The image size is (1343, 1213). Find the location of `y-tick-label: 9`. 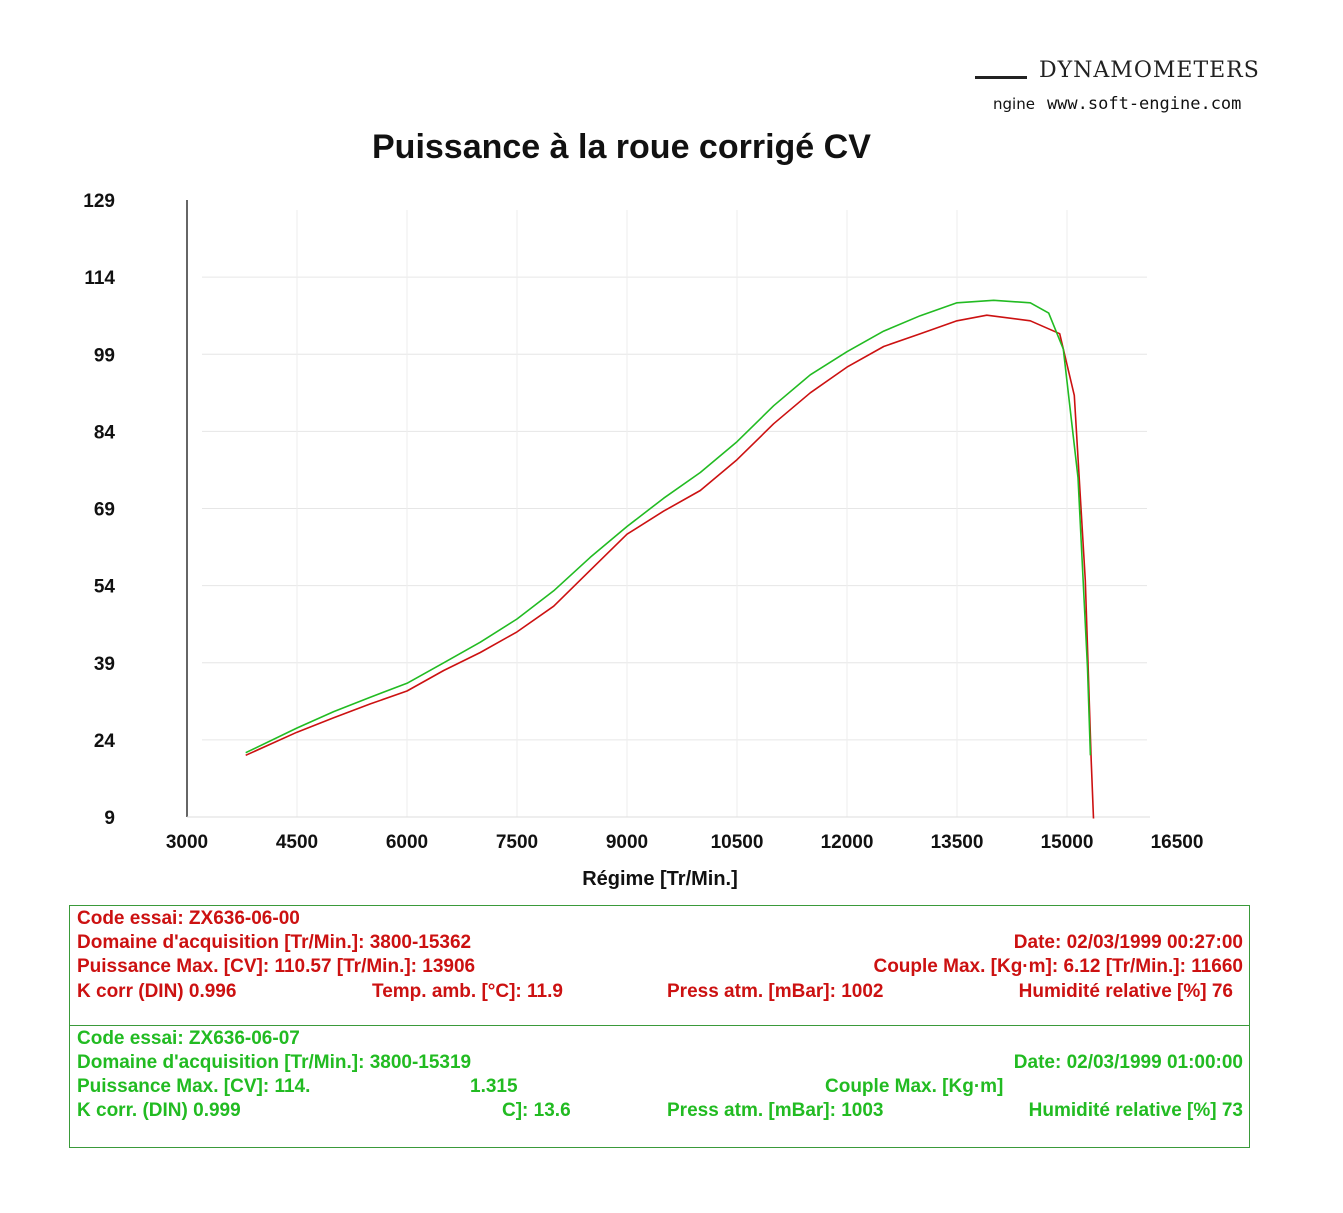

y-tick-label: 9 is located at coordinates (109, 818).